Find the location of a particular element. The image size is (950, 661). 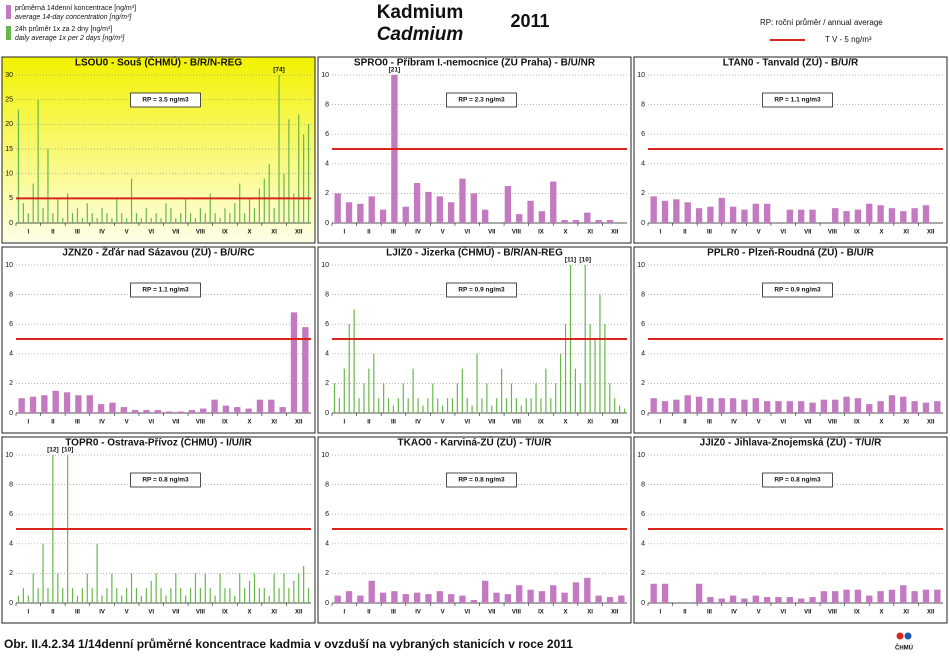

legend-swatch is located at coordinates (8, 12).